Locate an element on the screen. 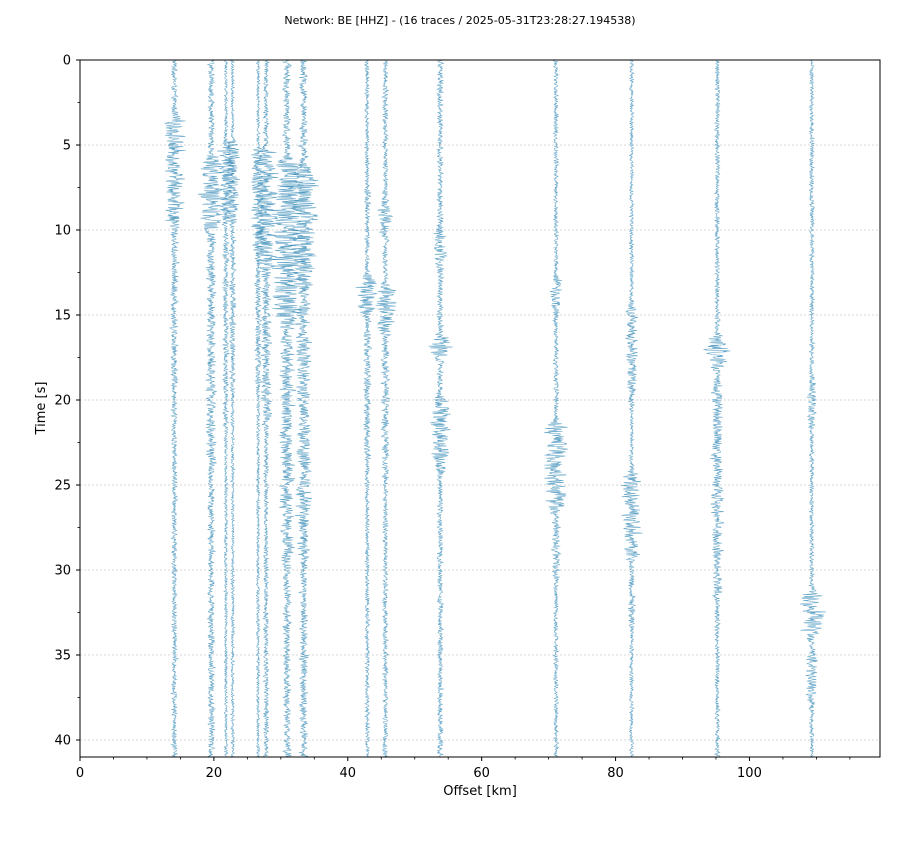 This screenshot has width=920, height=865. trace-109.3km is located at coordinates (813, 408).